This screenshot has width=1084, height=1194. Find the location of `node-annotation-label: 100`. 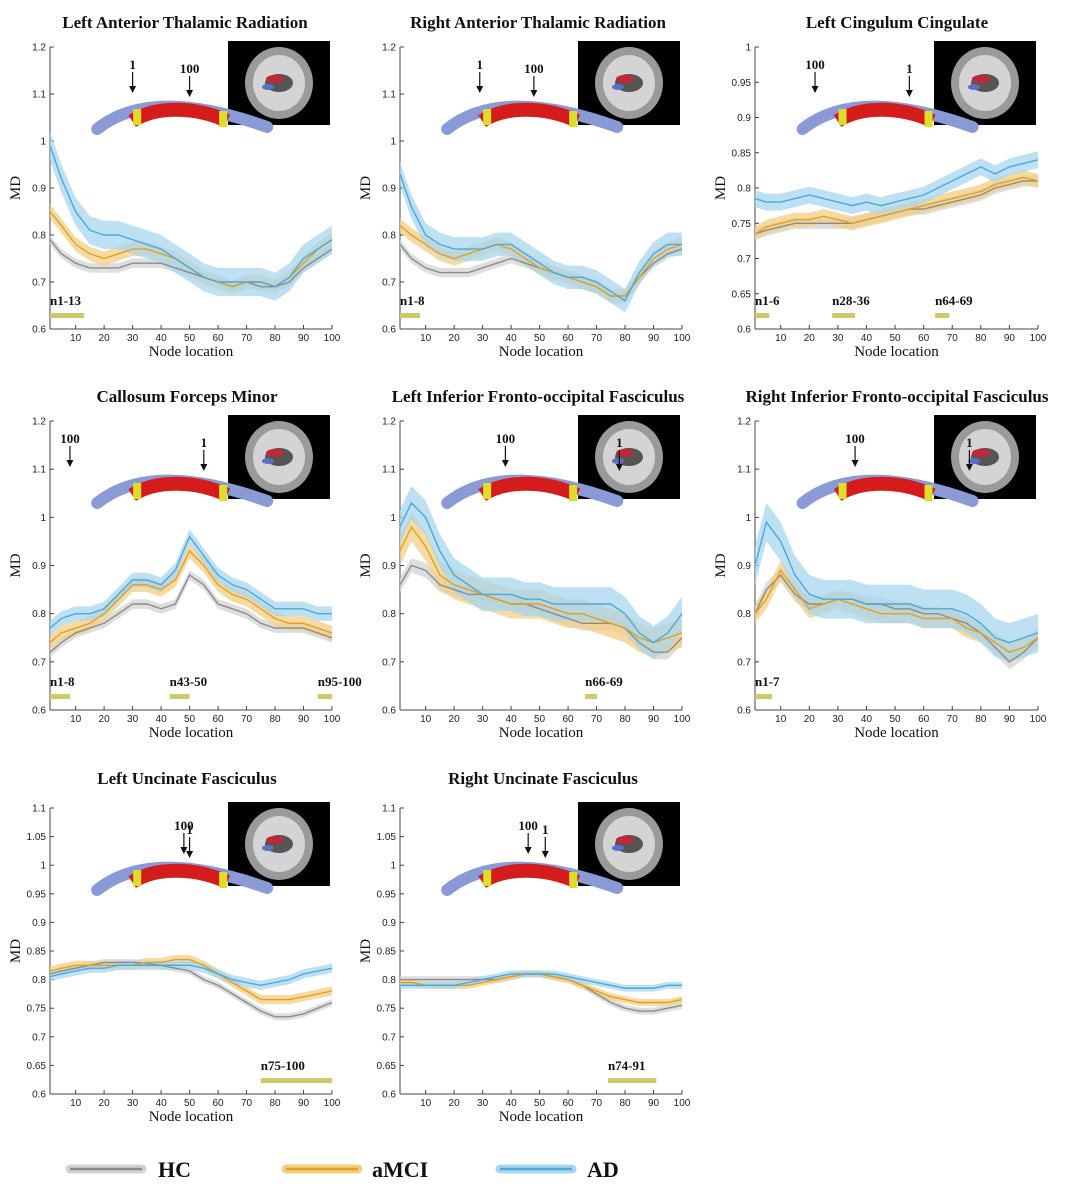

node-annotation-label: 100 is located at coordinates (506, 438).